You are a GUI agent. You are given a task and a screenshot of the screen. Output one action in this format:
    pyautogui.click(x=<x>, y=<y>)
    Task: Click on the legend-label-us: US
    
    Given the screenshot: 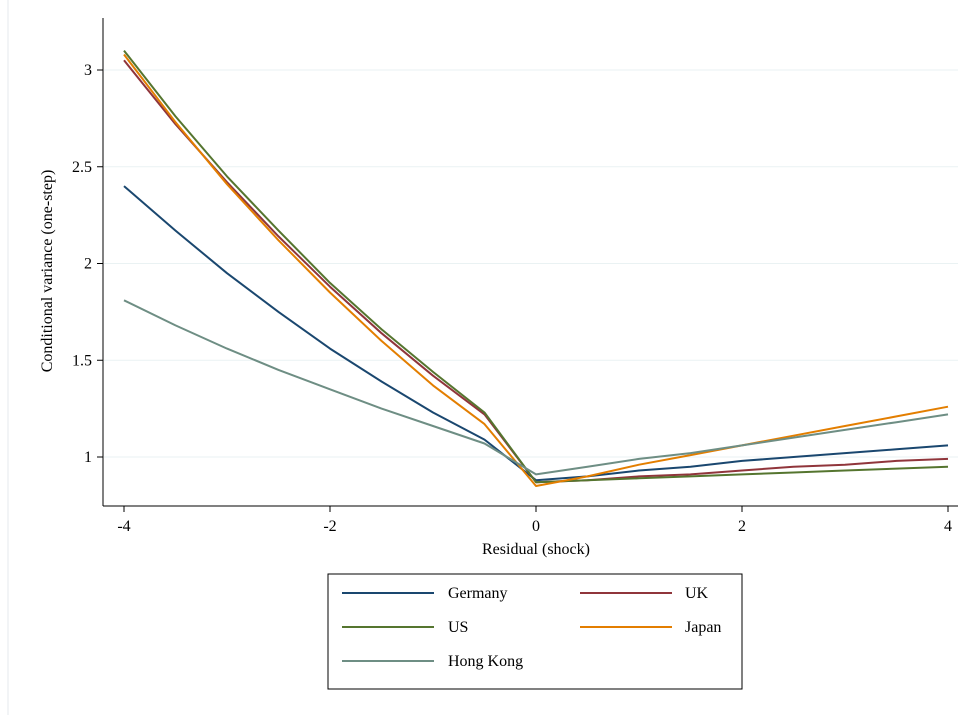 What is the action you would take?
    pyautogui.click(x=458, y=627)
    